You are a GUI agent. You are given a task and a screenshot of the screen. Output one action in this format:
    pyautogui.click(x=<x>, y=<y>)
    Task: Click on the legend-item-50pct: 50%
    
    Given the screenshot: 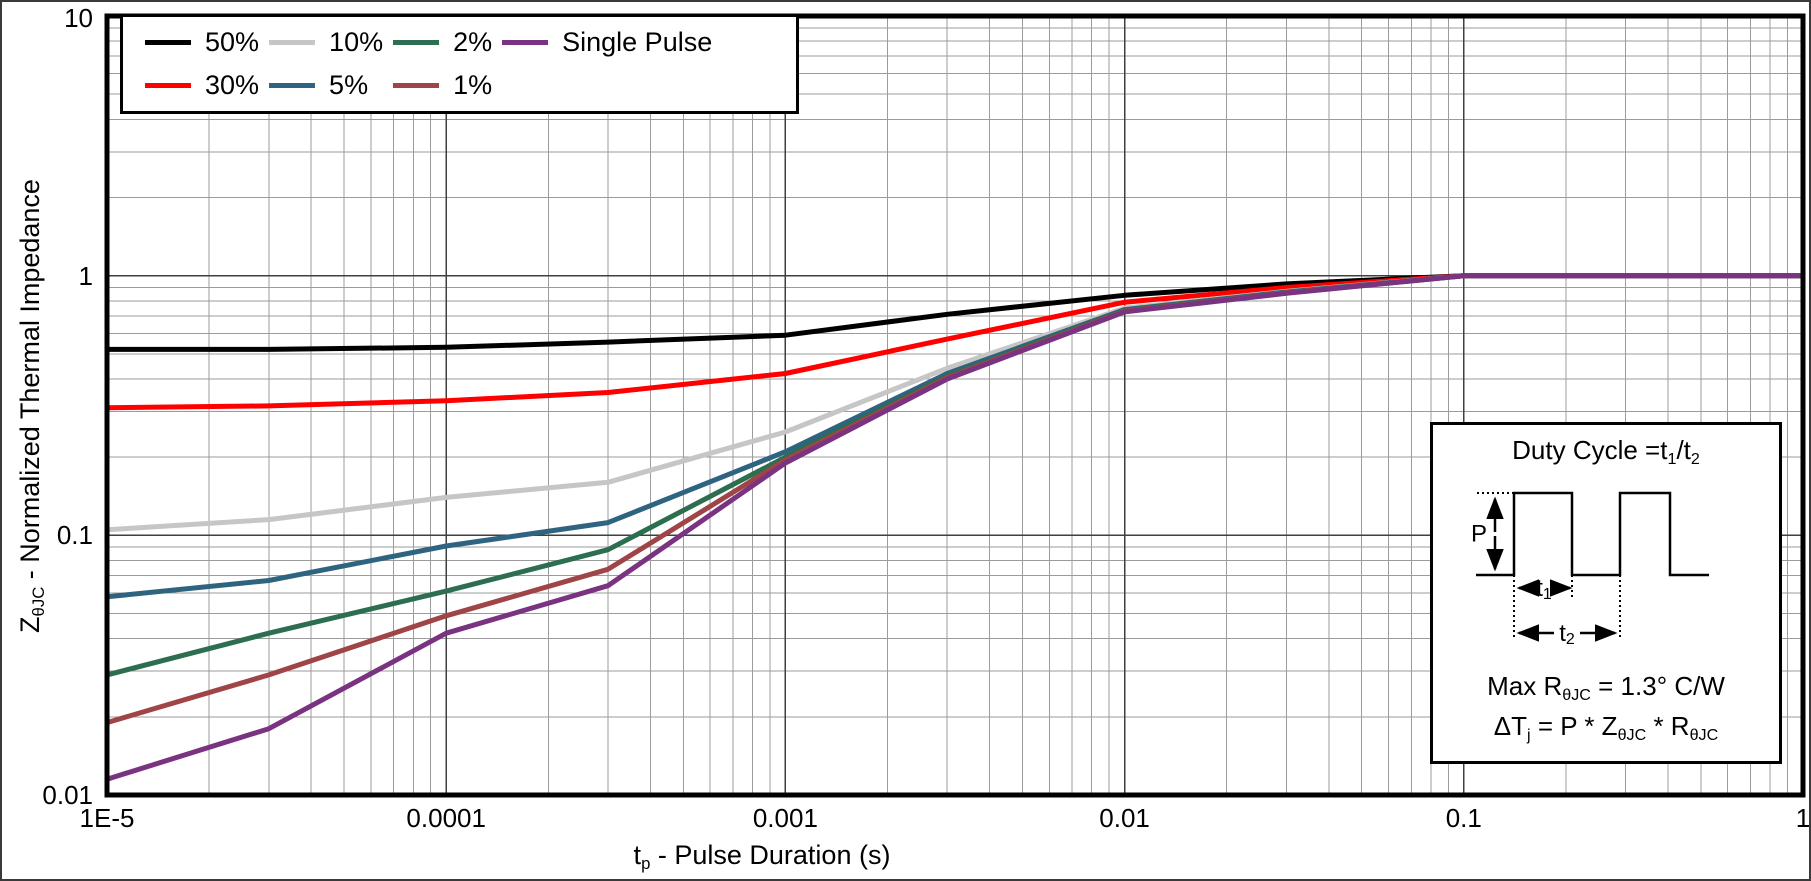 What is the action you would take?
    pyautogui.click(x=202, y=42)
    